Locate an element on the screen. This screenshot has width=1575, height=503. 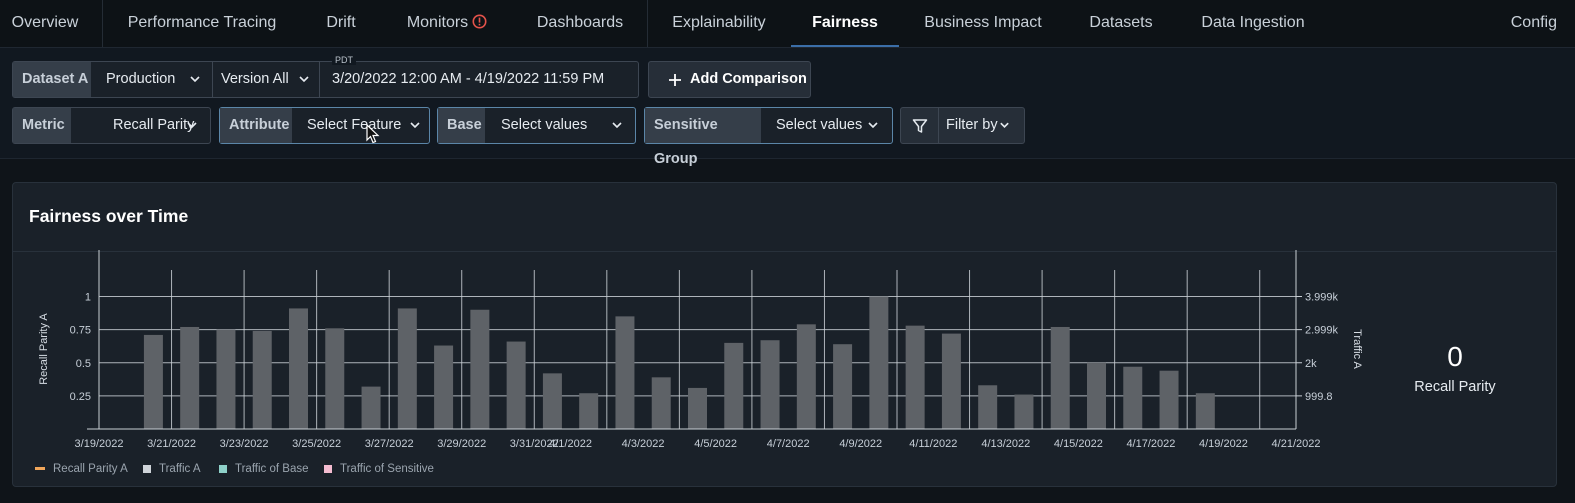
tab-performance-tracing: Performance Tracing is located at coordinates (202, 22).